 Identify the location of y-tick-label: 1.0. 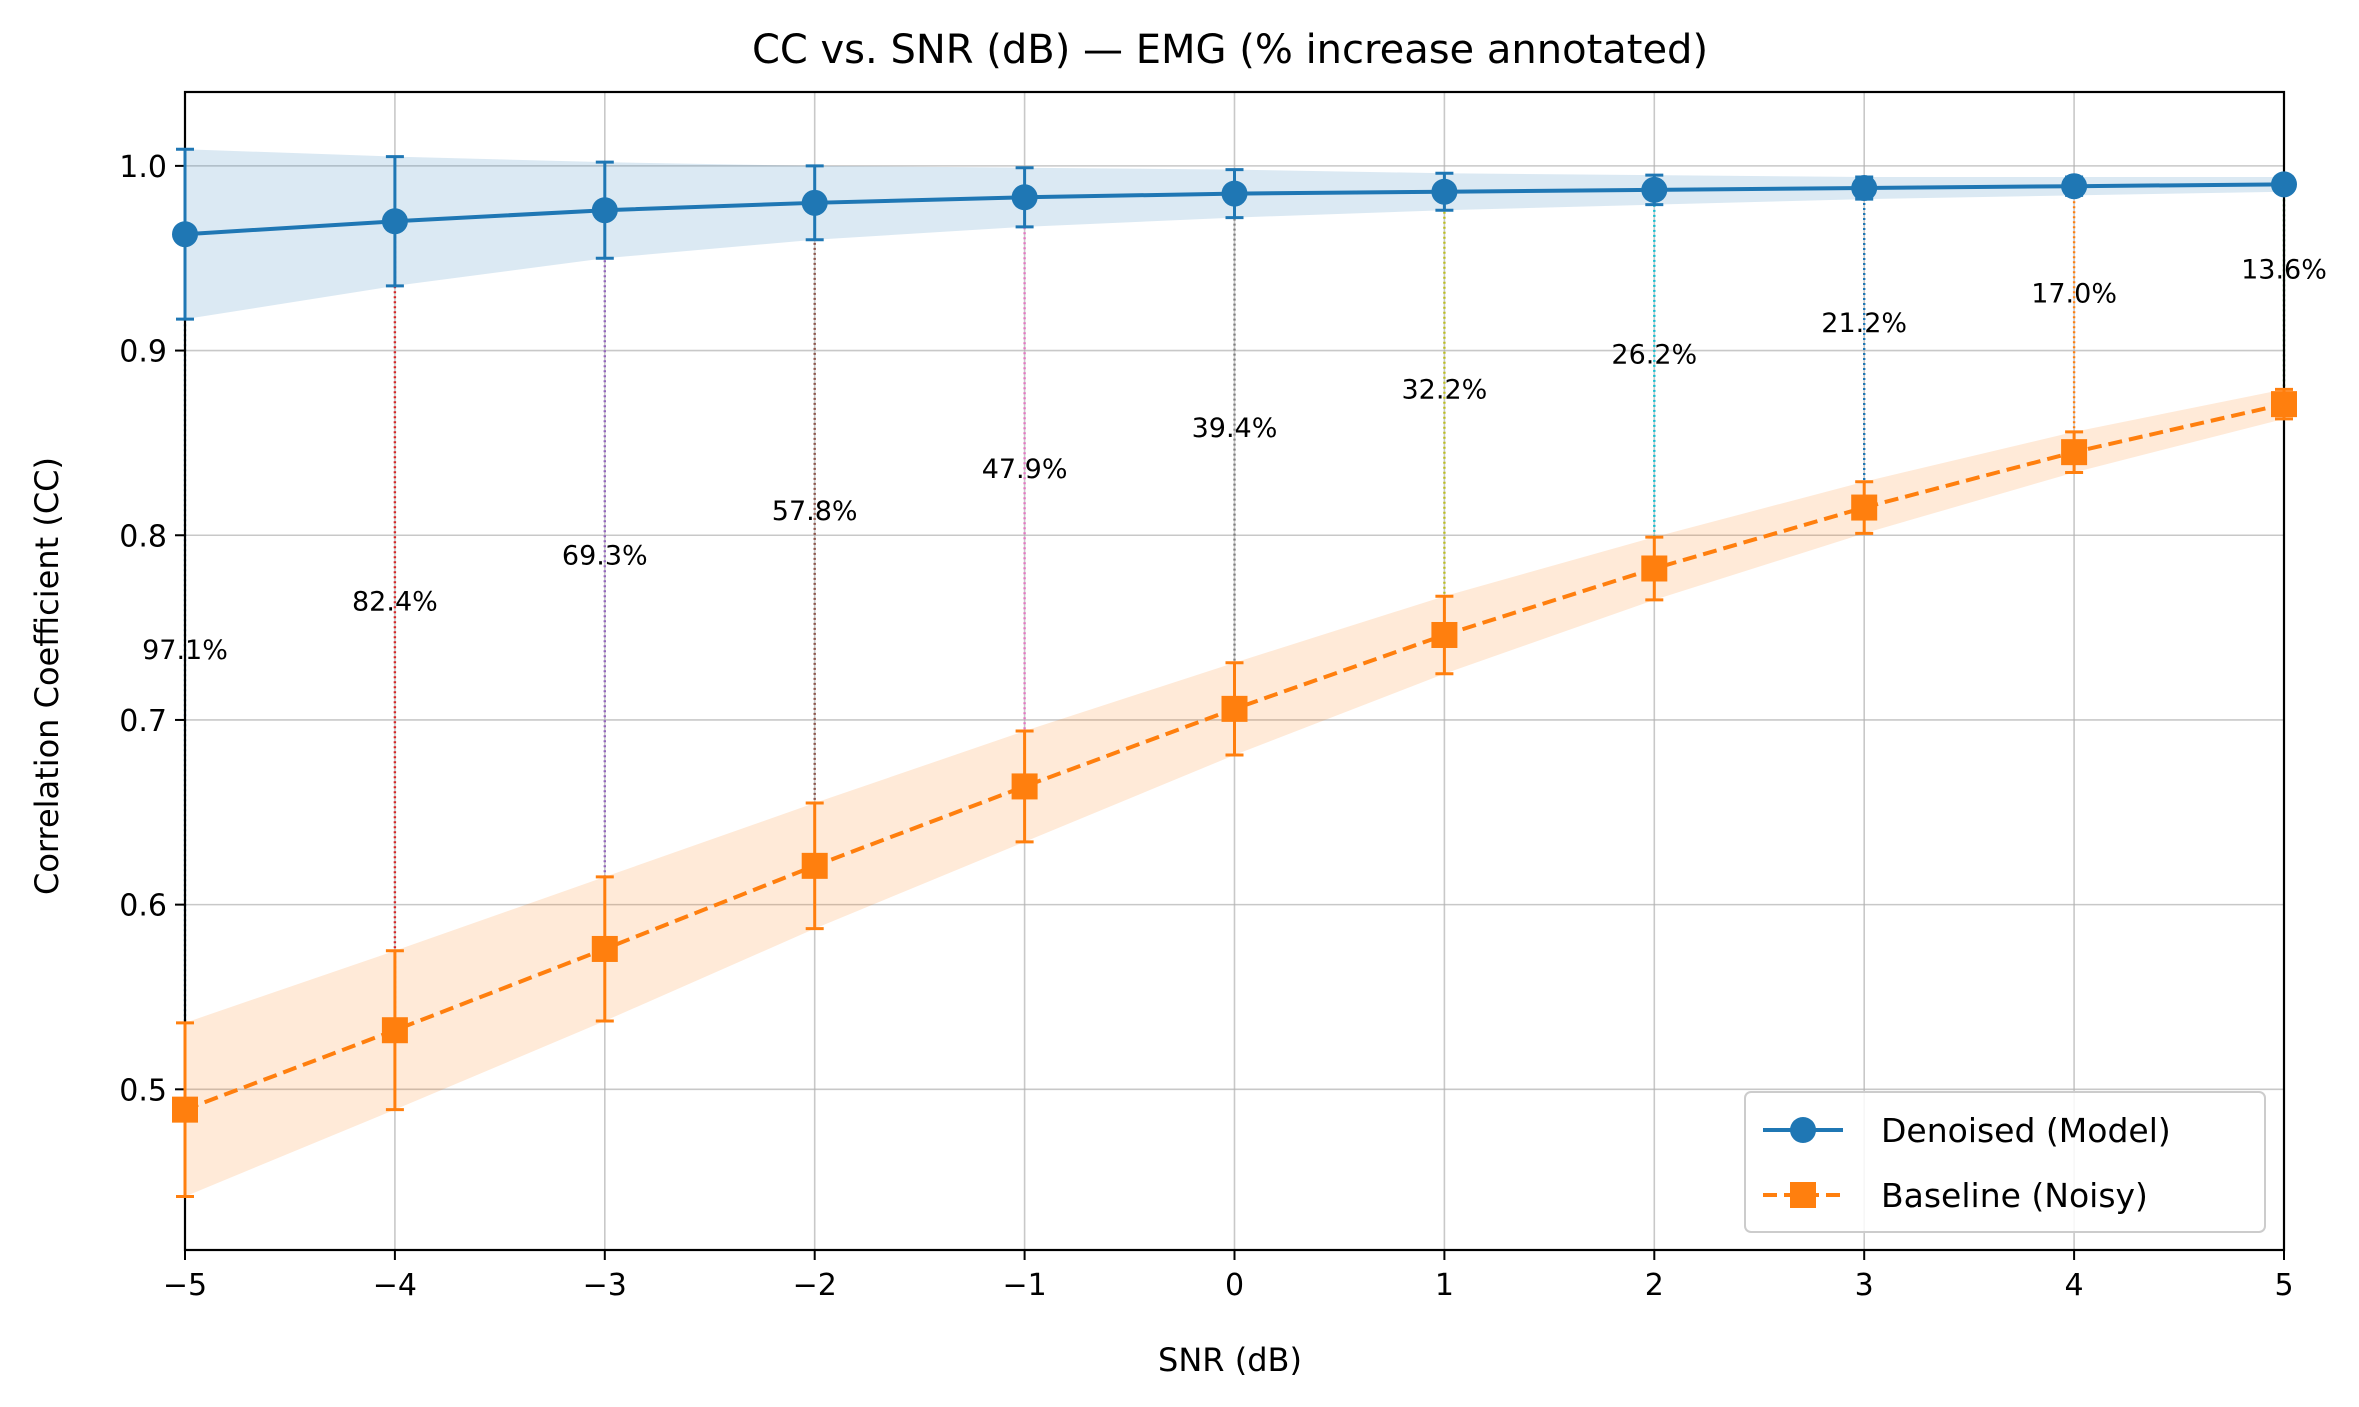
(143, 167).